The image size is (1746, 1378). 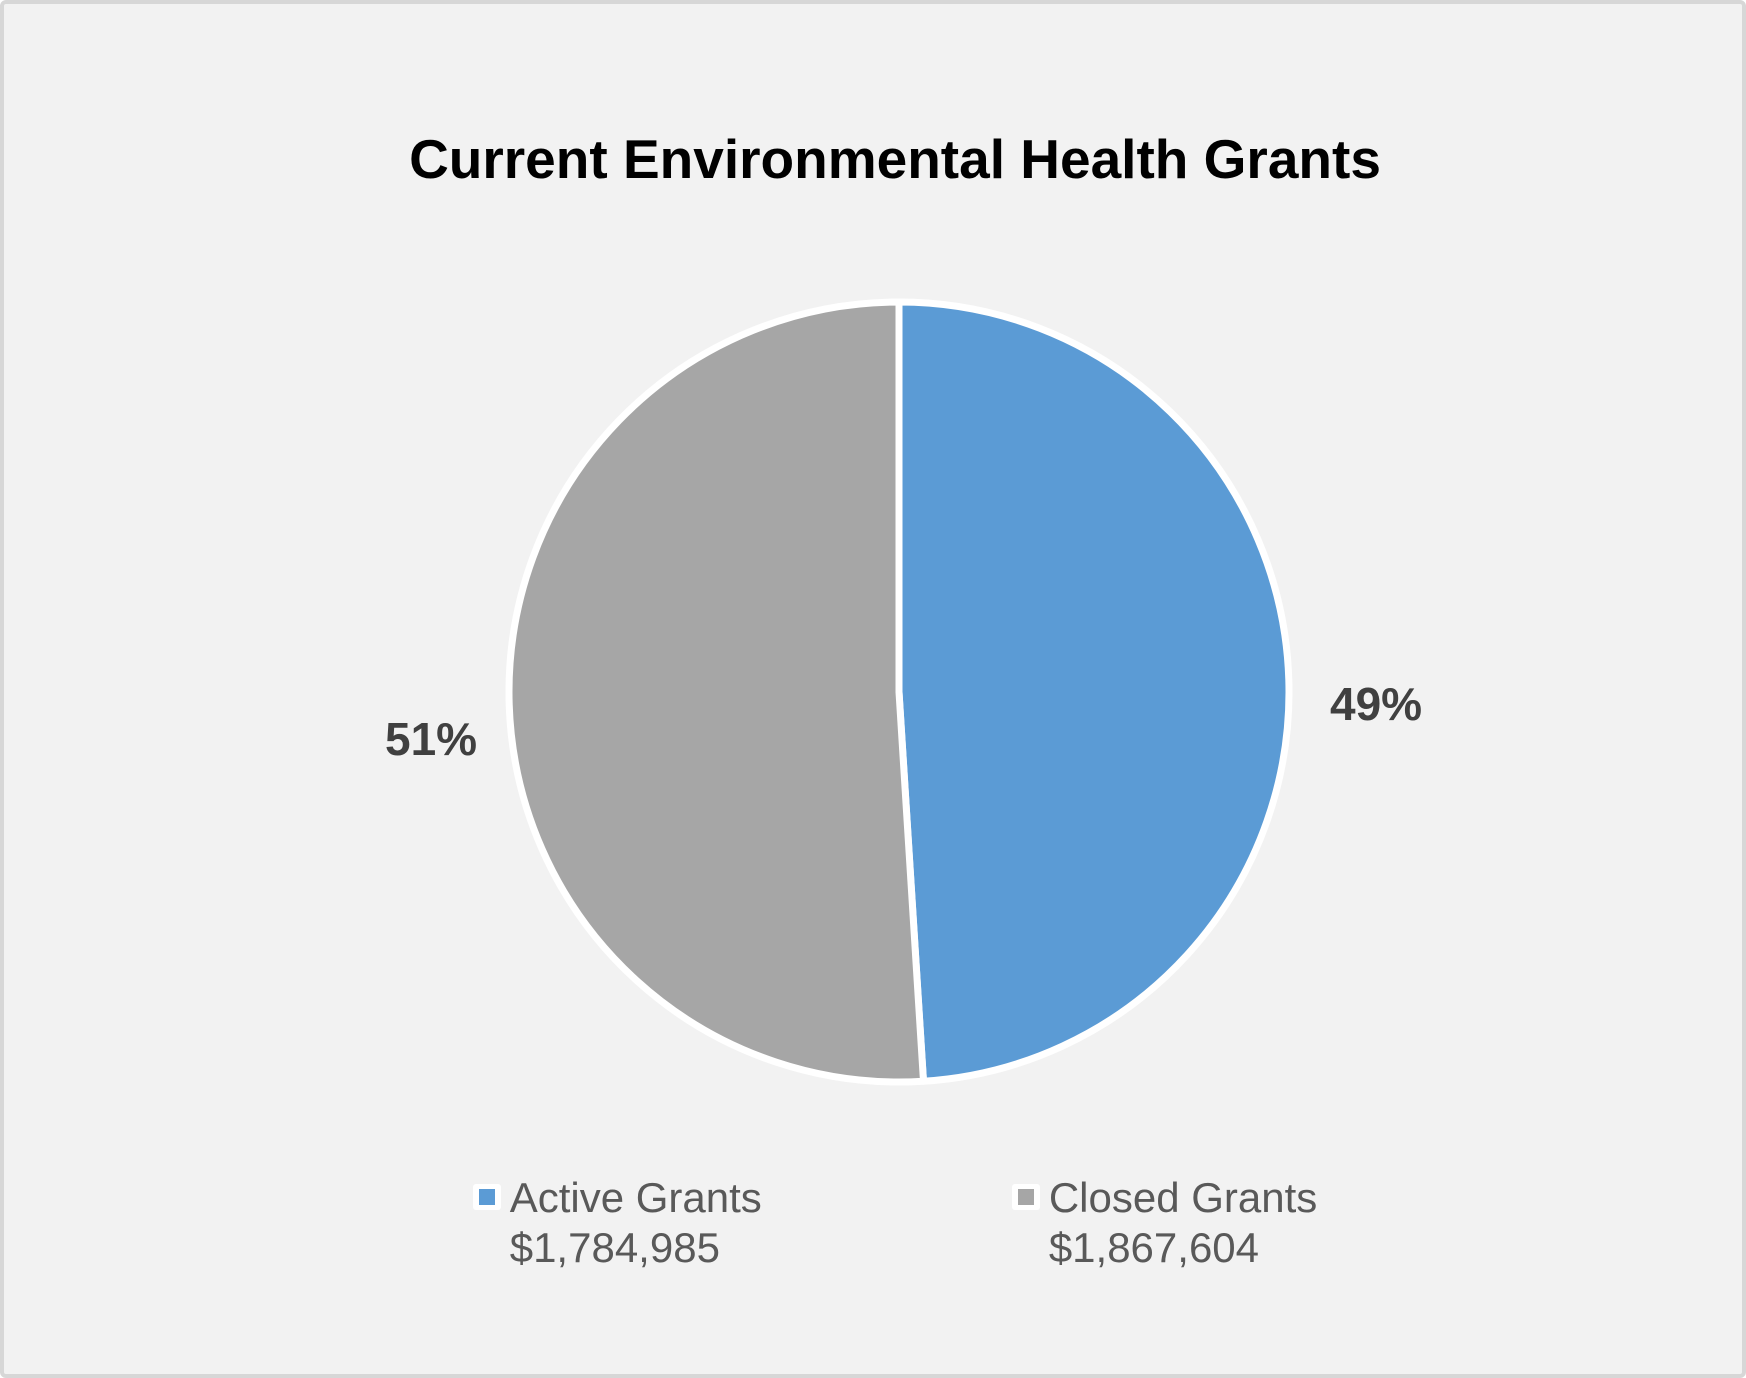 What do you see at coordinates (617, 1223) in the screenshot?
I see `legend-item-active-grants: Active Grants $1,784,985` at bounding box center [617, 1223].